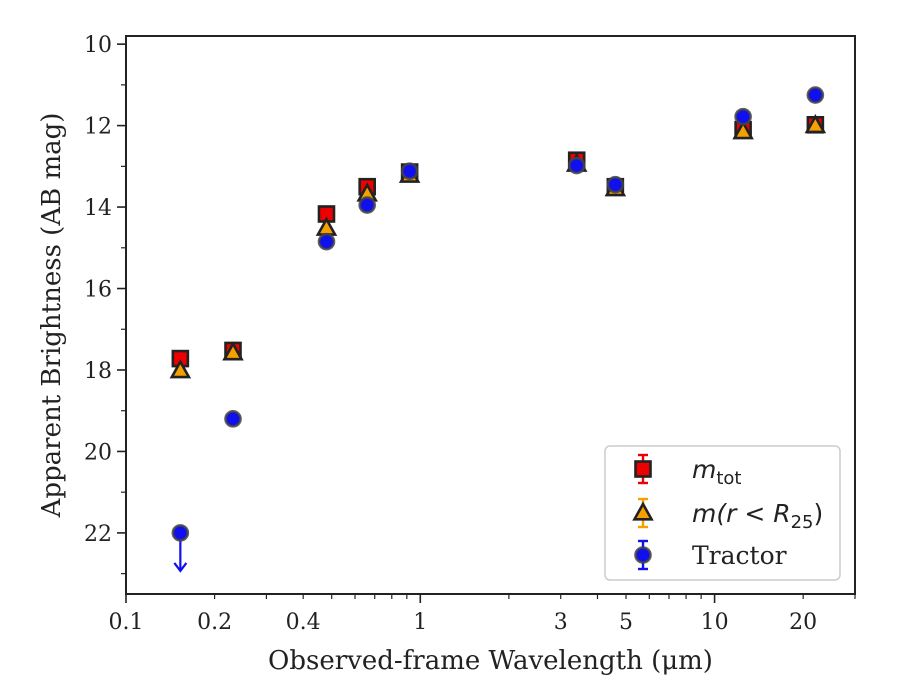  I want to click on x-axis: 0.1 0.2 0.4 1 3 5 10 20, so click(482, 614).